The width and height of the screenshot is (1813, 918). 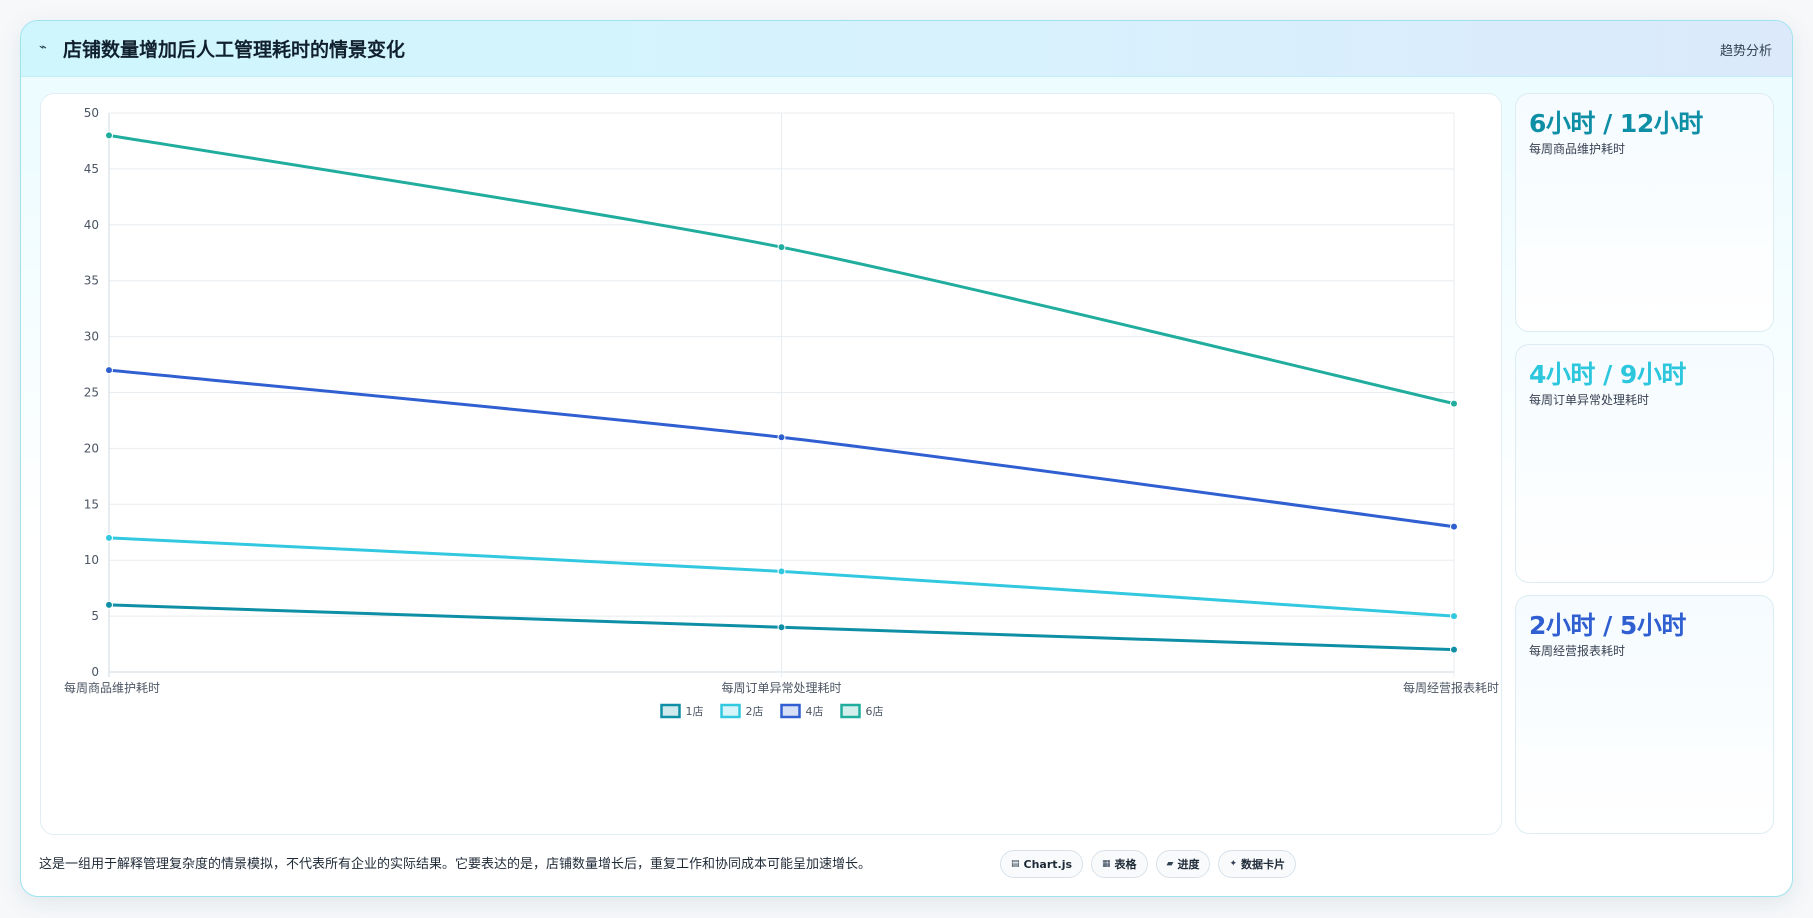 What do you see at coordinates (112, 687) in the screenshot?
I see `x-tick-label: 每周商品维护耗时` at bounding box center [112, 687].